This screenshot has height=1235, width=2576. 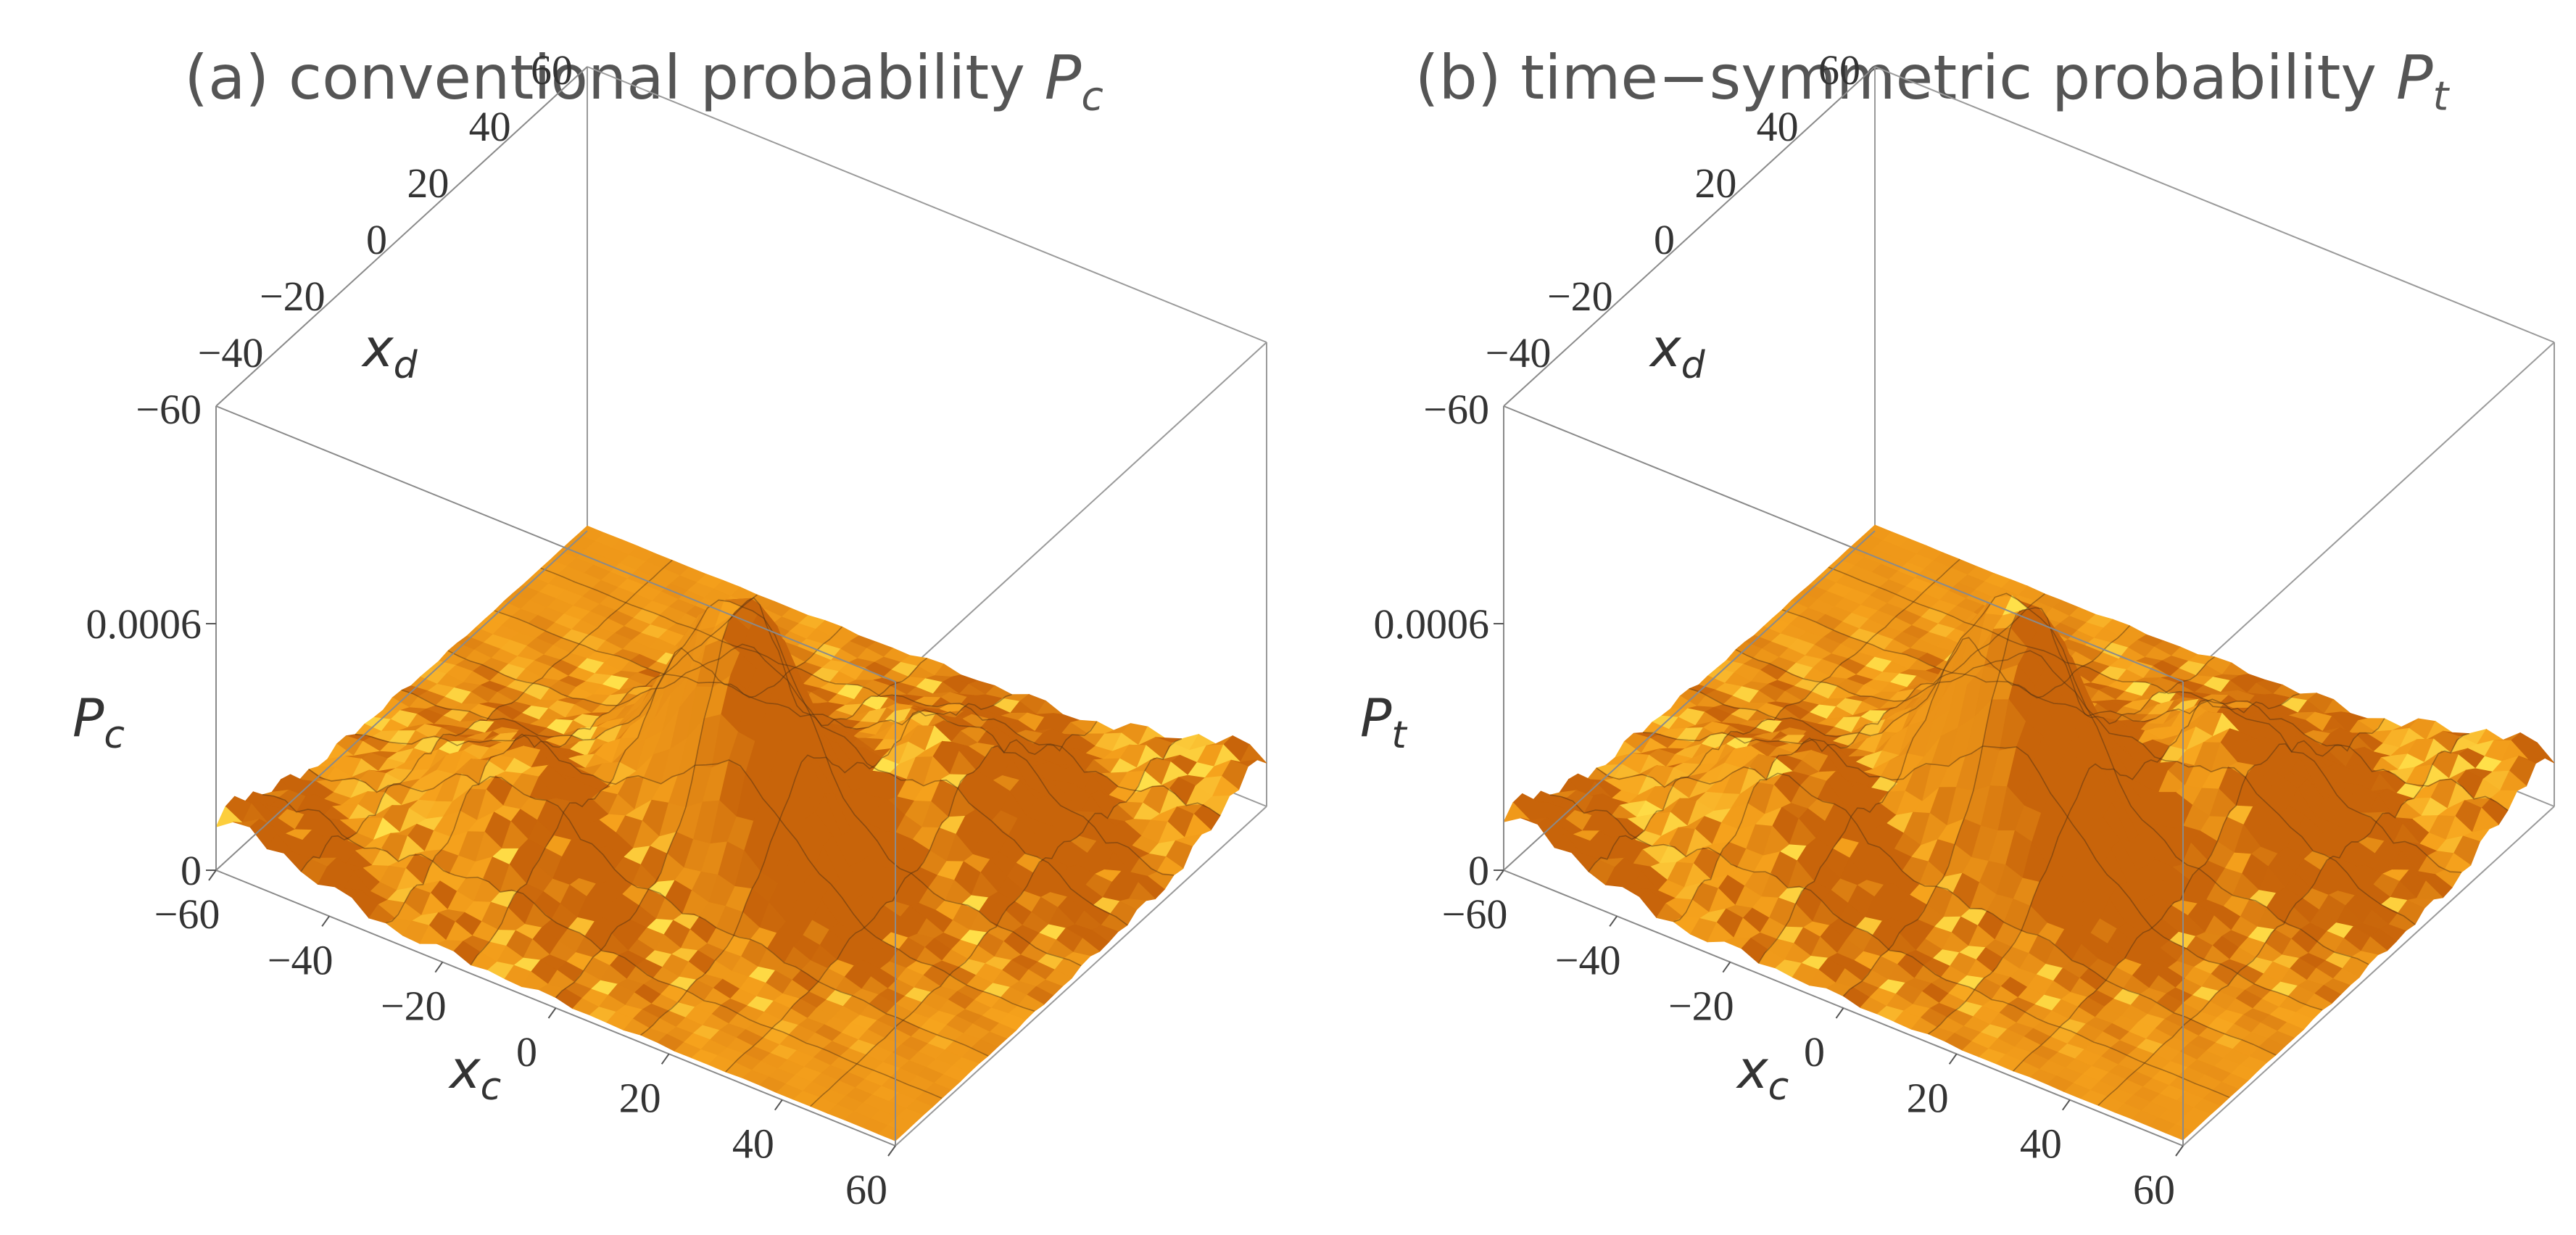 What do you see at coordinates (1399, 735) in the screenshot?
I see `z-axis-subscript: t` at bounding box center [1399, 735].